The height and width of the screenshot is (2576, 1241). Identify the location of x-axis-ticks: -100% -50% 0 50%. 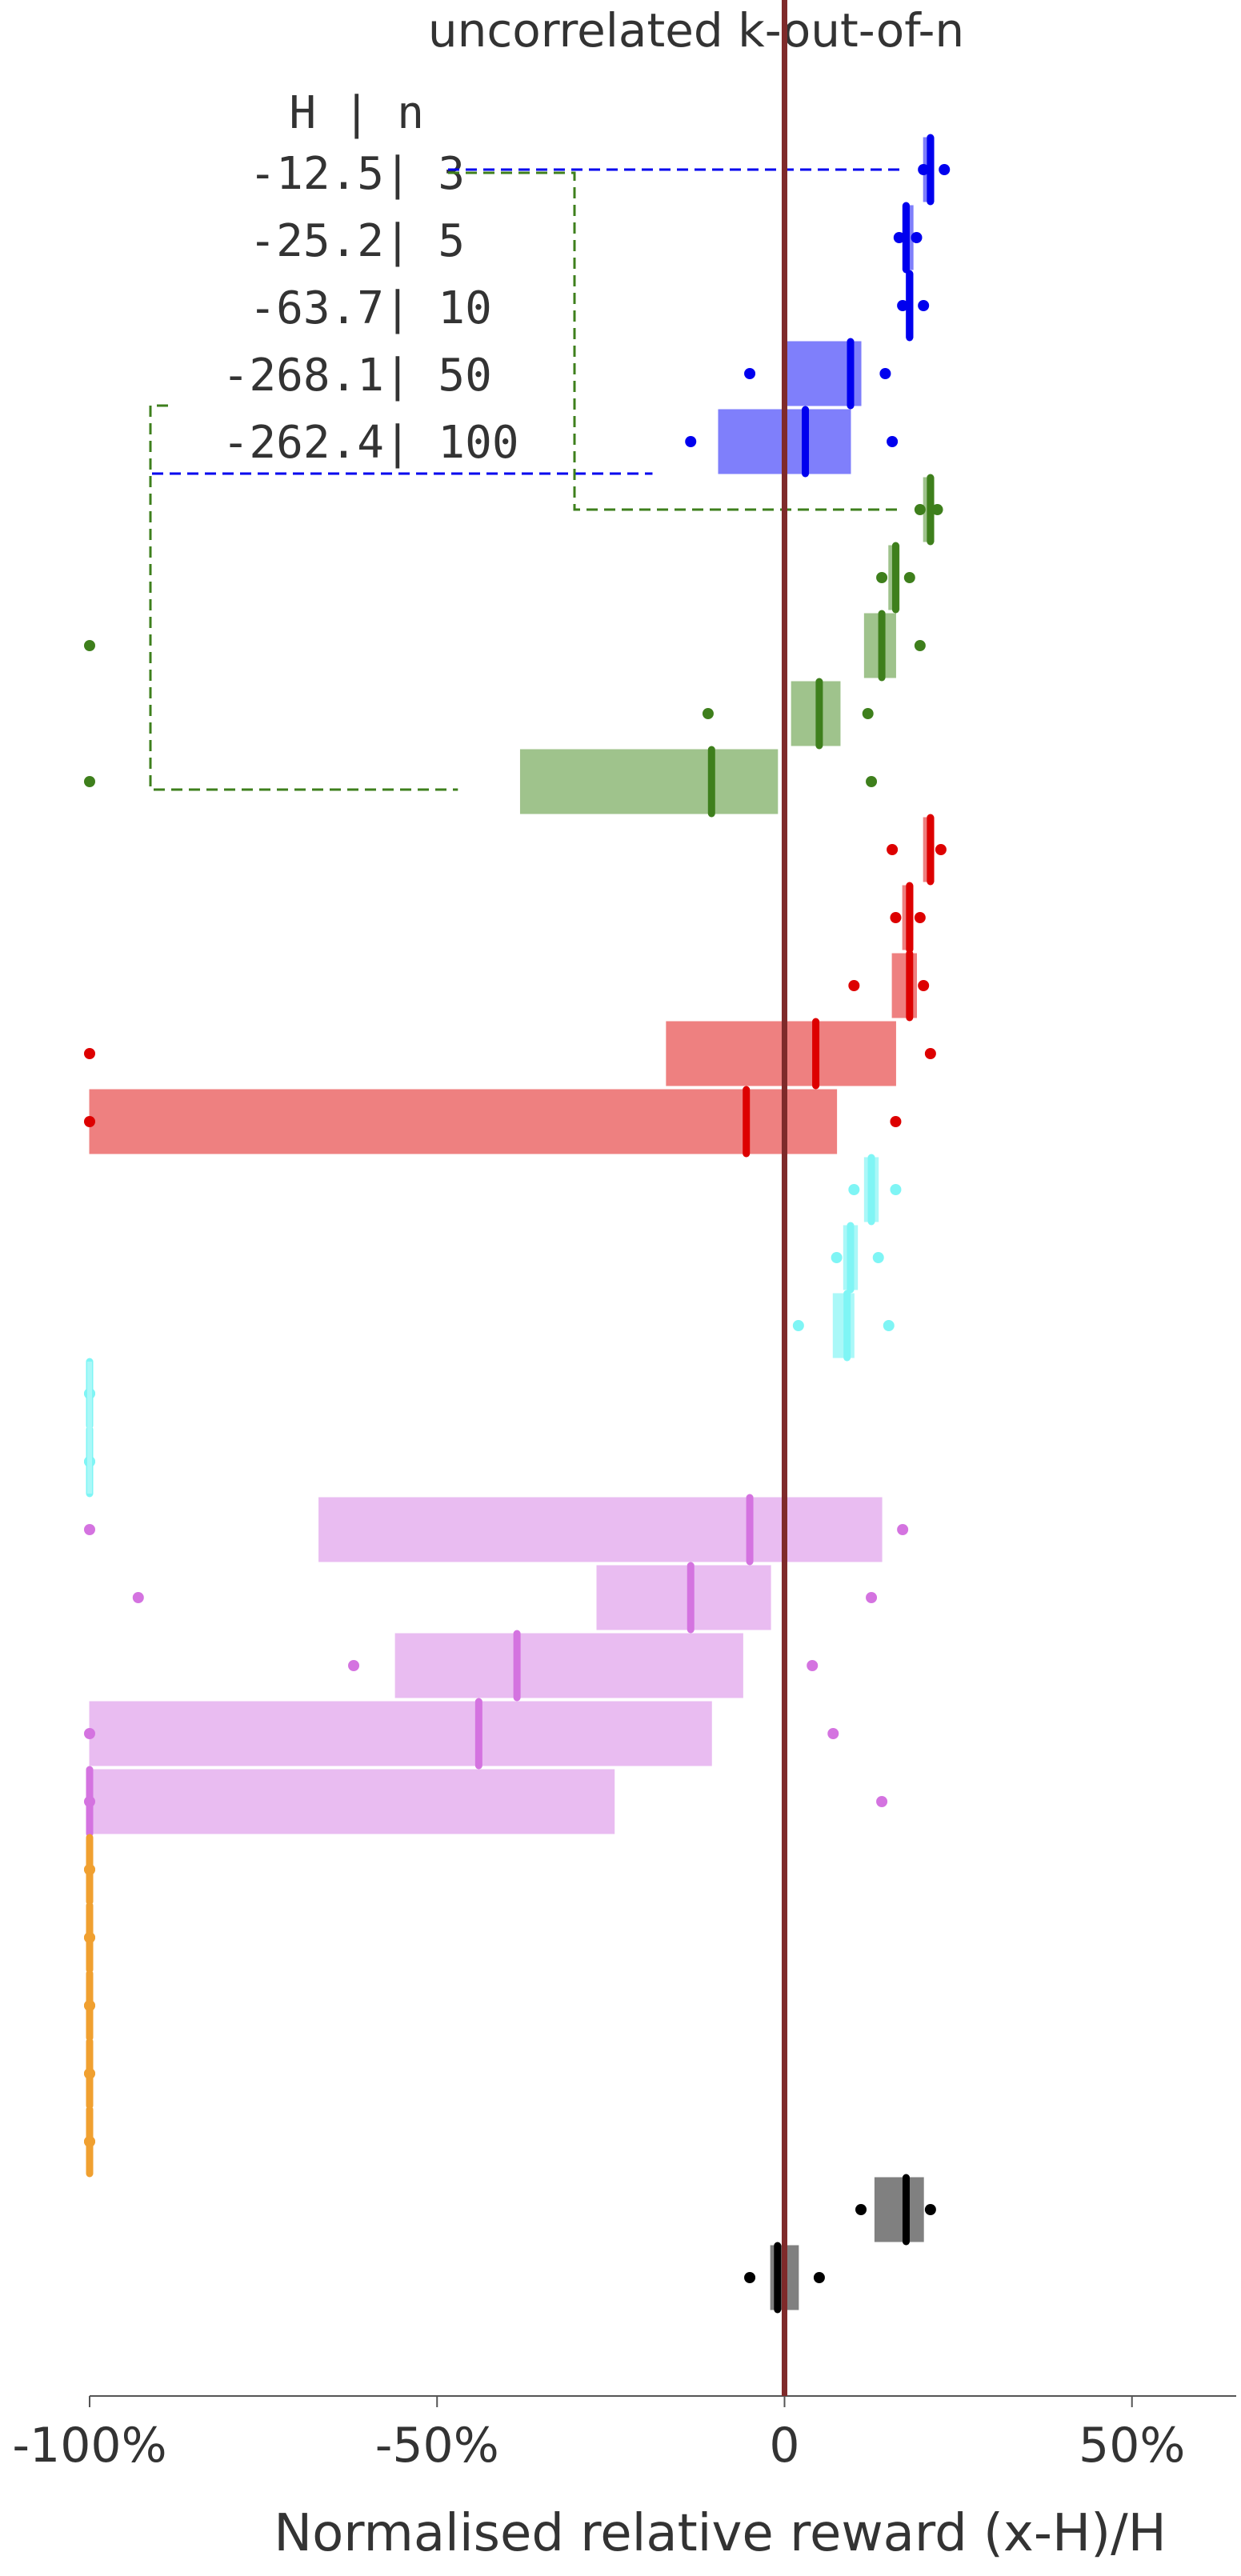
(599, 2435).